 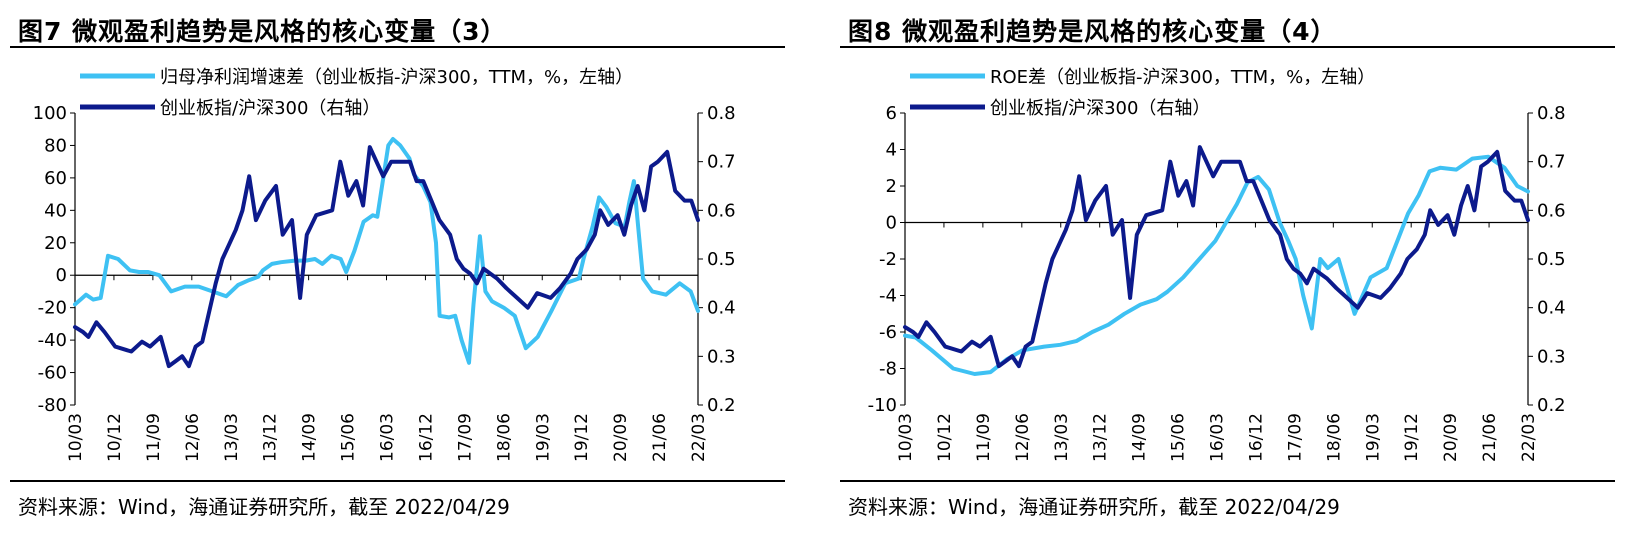 I want to click on left-axis-tick-label: -10, so click(x=882, y=405).